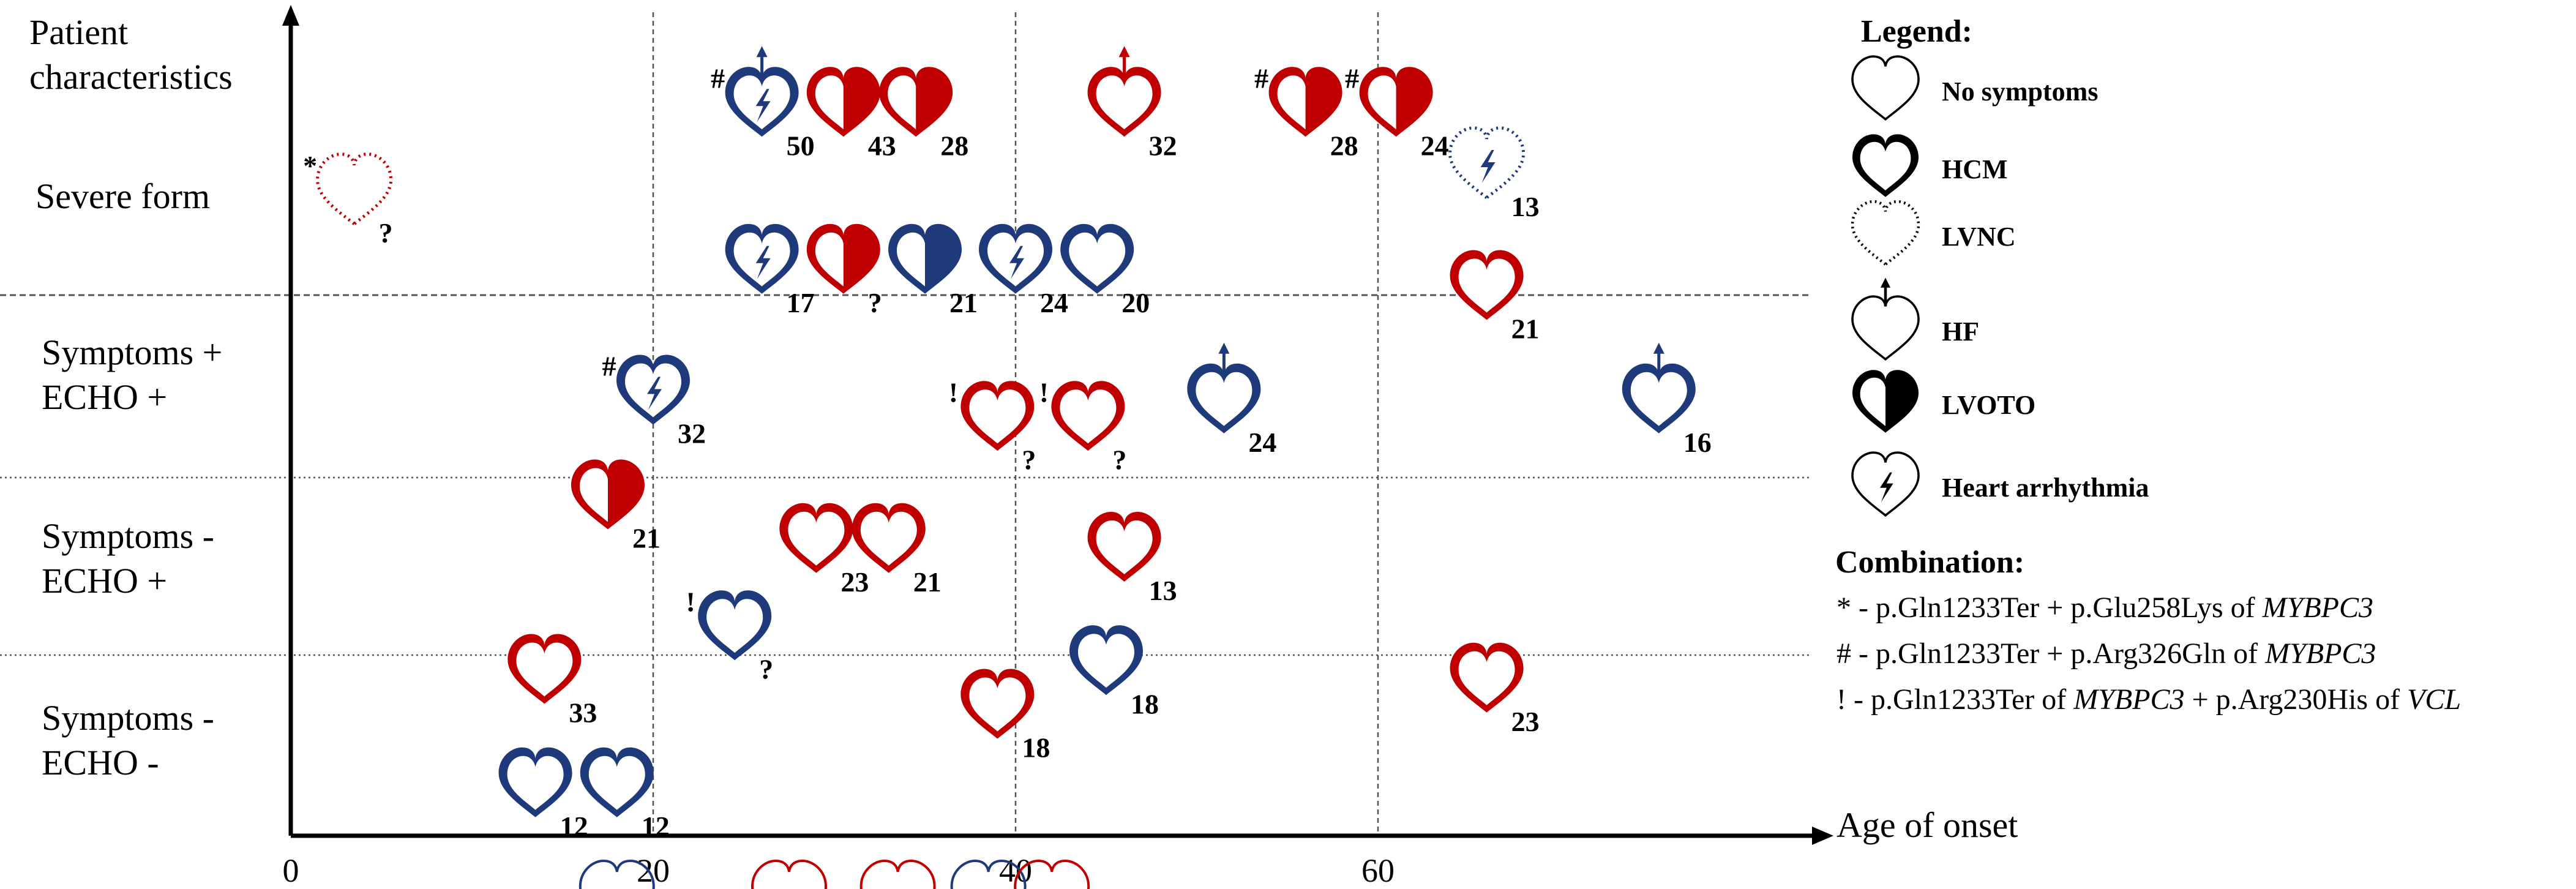  Describe the element at coordinates (1930, 165) in the screenshot. I see `legend-item: HCM` at that location.